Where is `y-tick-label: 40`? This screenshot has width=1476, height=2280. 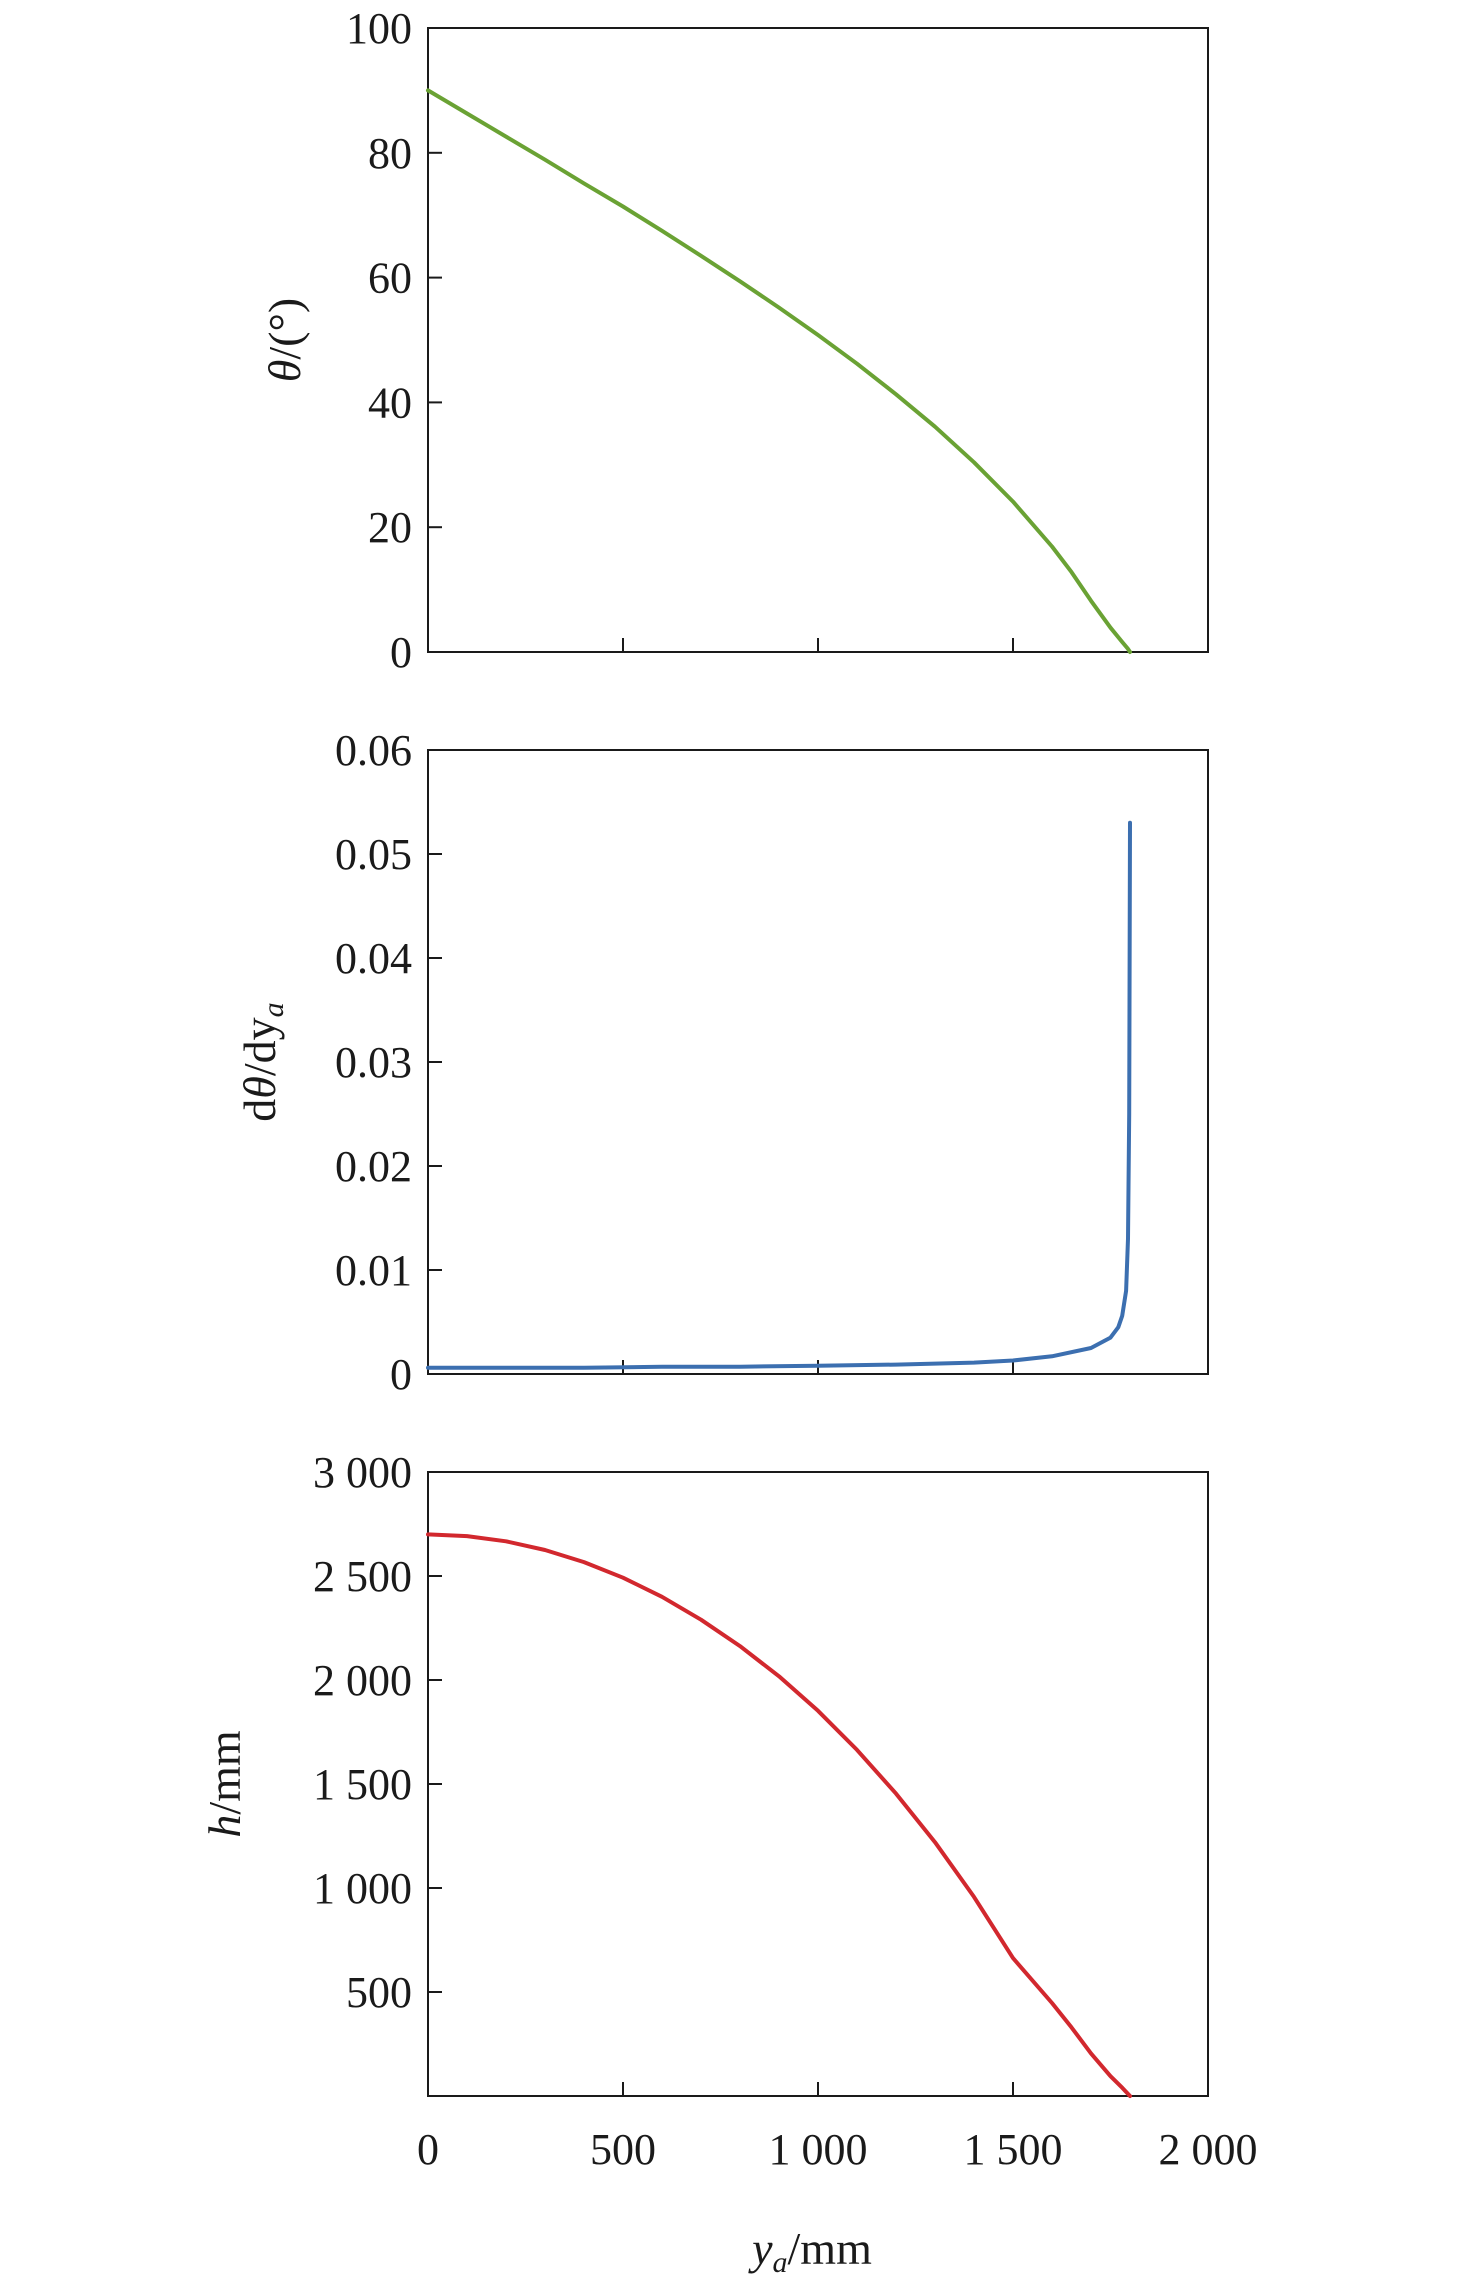 y-tick-label: 40 is located at coordinates (390, 402).